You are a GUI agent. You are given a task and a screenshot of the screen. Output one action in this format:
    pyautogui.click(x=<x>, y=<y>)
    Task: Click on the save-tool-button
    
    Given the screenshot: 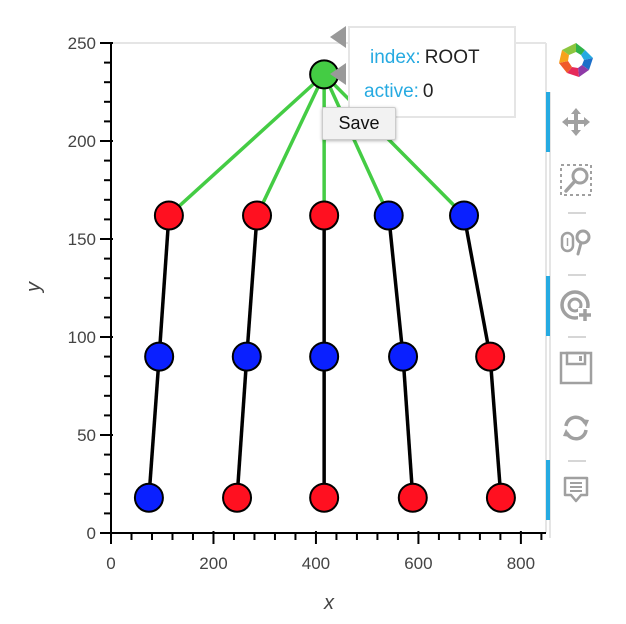 What is the action you would take?
    pyautogui.click(x=576, y=368)
    